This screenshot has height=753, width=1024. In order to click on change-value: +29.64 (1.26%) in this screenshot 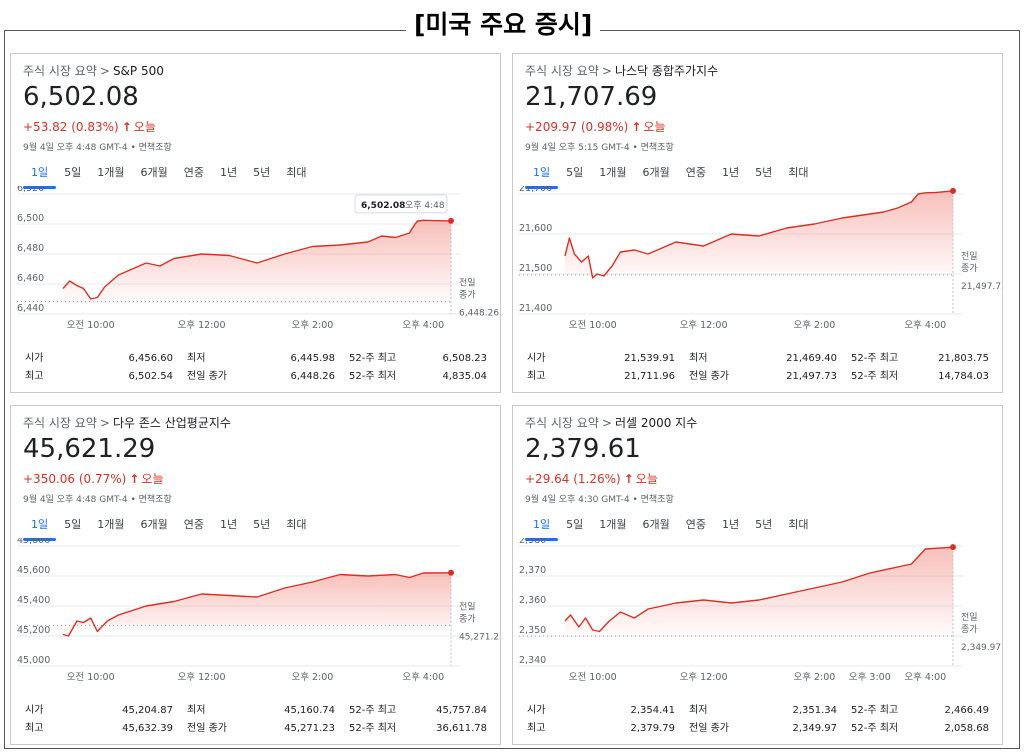, I will do `click(573, 479)`.